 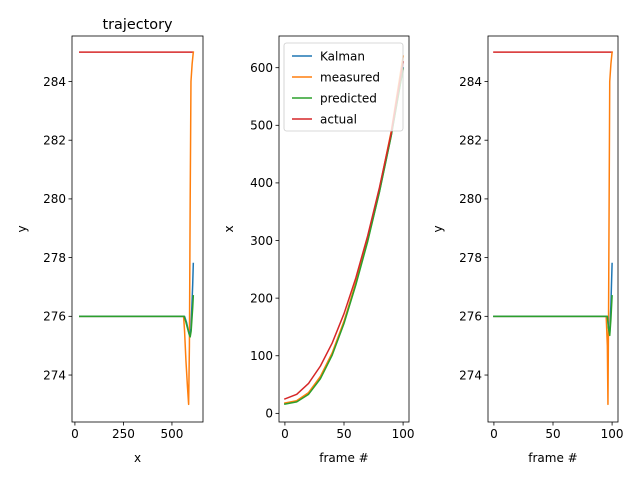 What do you see at coordinates (229, 228) in the screenshot?
I see `y-axis-label: x` at bounding box center [229, 228].